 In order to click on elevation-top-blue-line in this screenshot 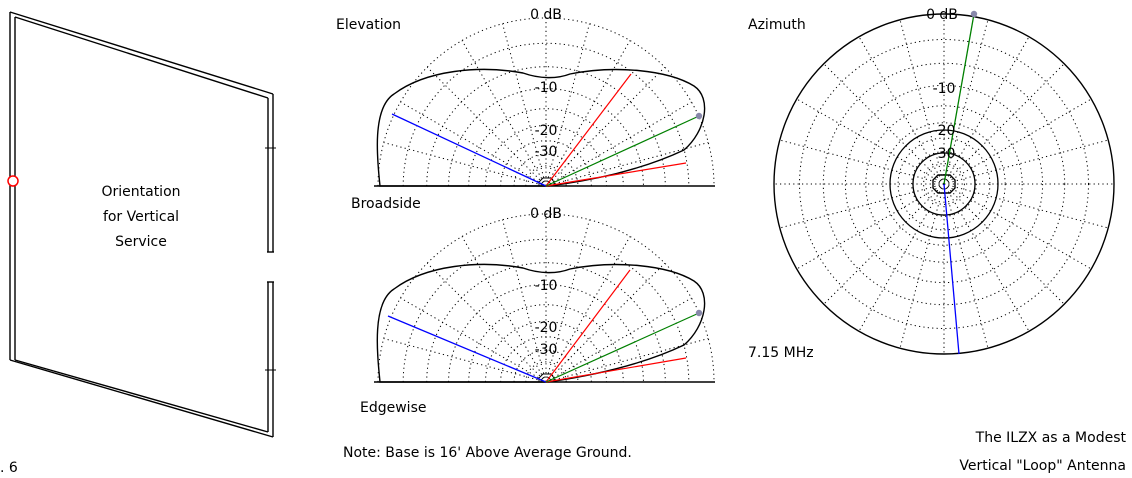, I will do `click(469, 150)`.